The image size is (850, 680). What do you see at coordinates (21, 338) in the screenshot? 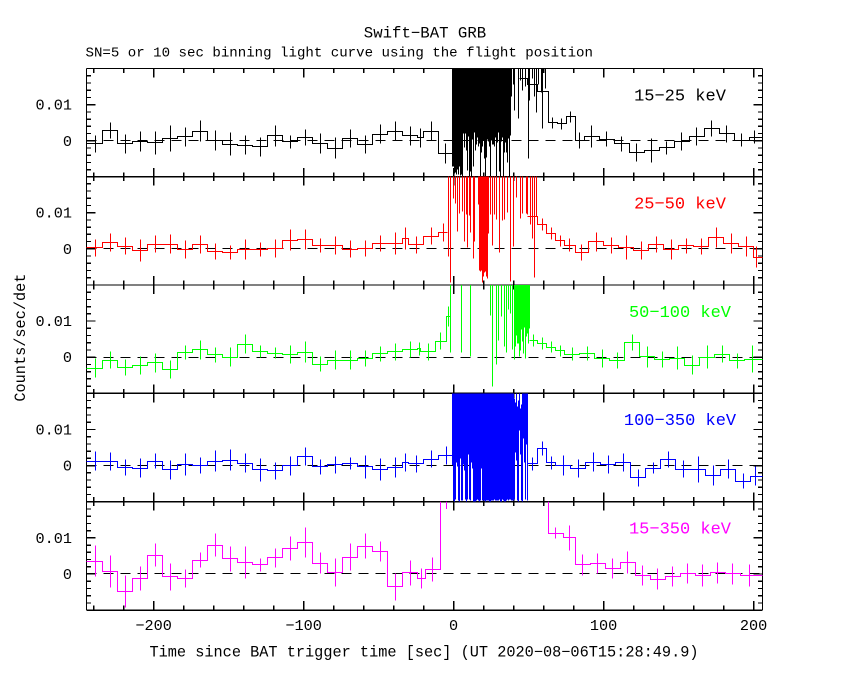
I see `svg-text: Counts/sec/det` at bounding box center [21, 338].